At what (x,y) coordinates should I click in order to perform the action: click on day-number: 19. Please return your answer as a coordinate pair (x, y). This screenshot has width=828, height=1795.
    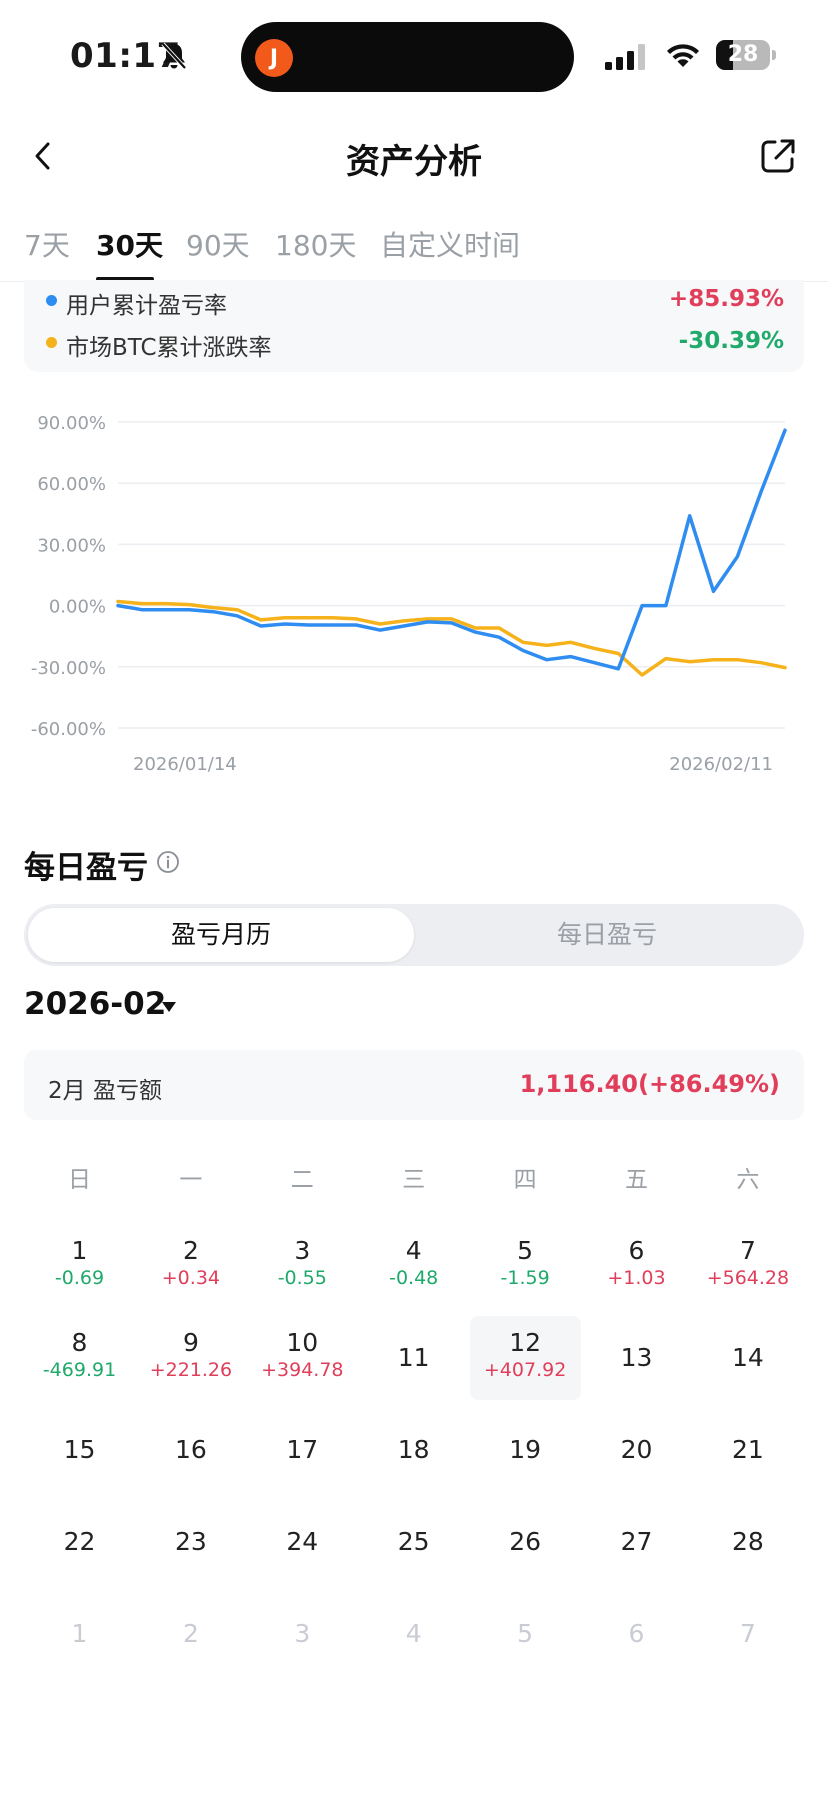
    Looking at the image, I should click on (525, 1449).